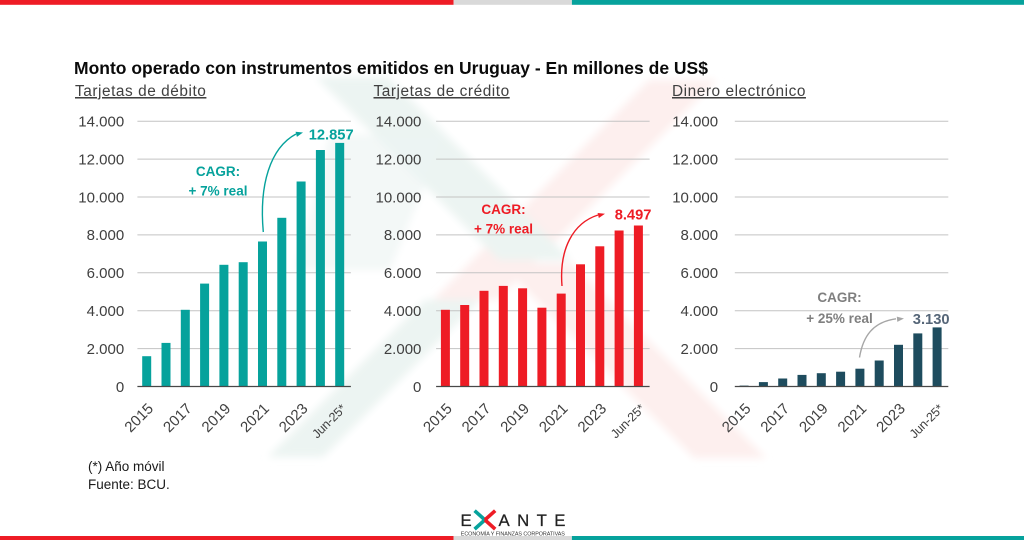 The width and height of the screenshot is (1024, 545). Describe the element at coordinates (839, 318) in the screenshot. I see `svg-text: + 25% real` at that location.